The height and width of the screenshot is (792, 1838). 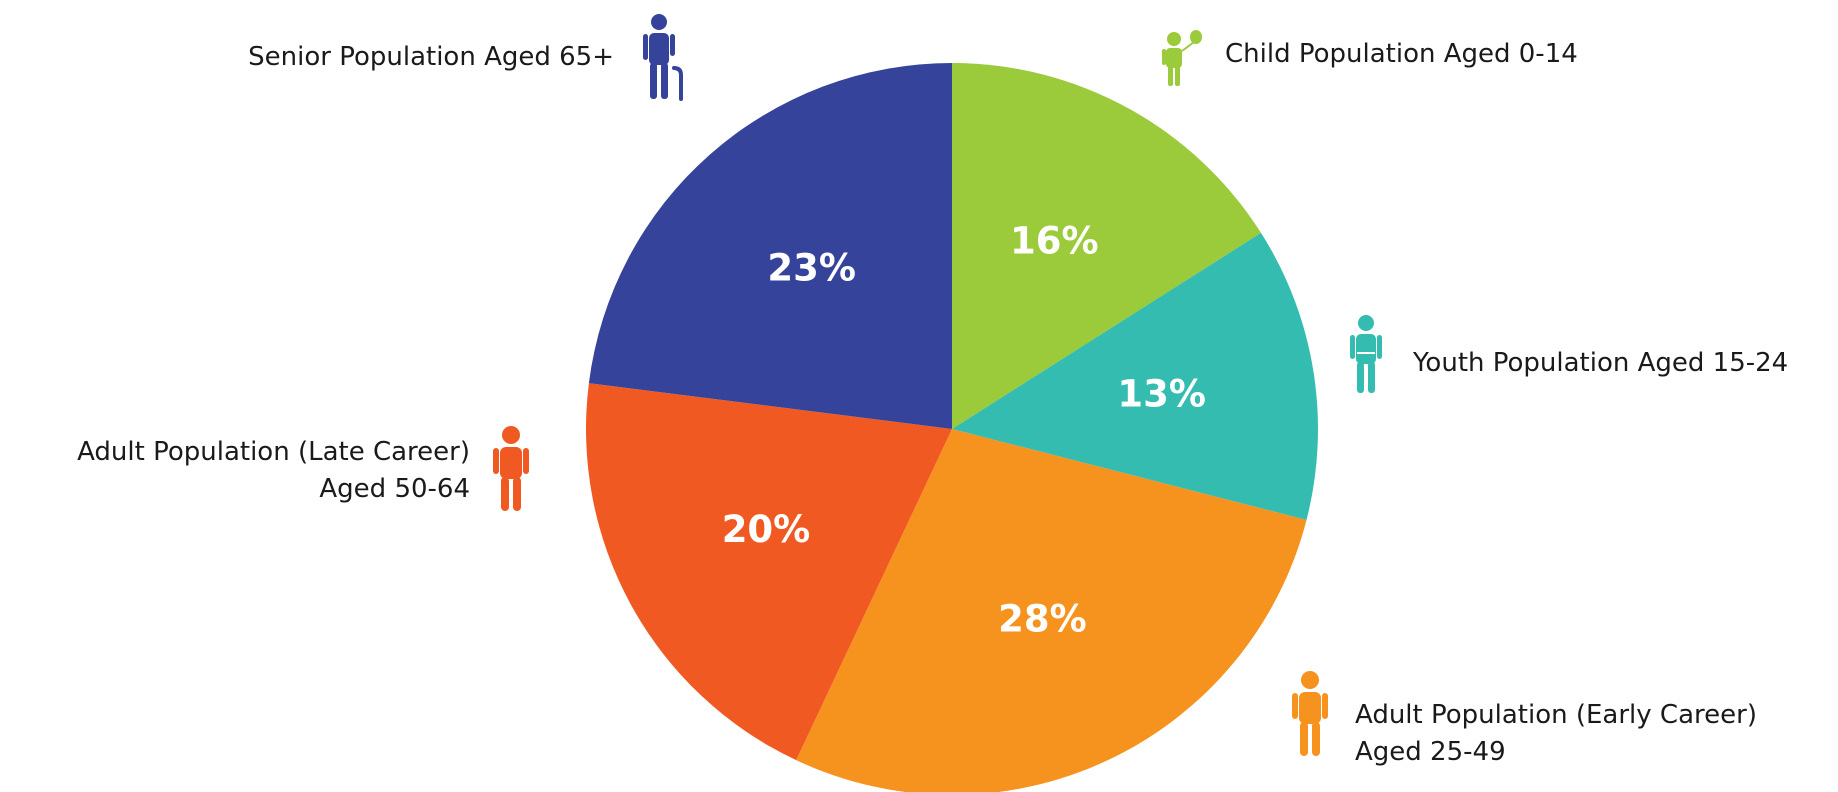 What do you see at coordinates (1556, 715) in the screenshot?
I see `slice-label-early-career-line-1: Adult Population (Early Career)` at bounding box center [1556, 715].